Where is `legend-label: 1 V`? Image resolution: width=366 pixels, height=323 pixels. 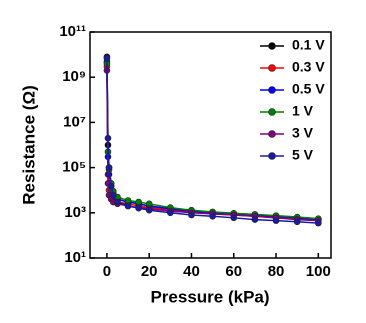
legend-label: 1 V is located at coordinates (303, 111).